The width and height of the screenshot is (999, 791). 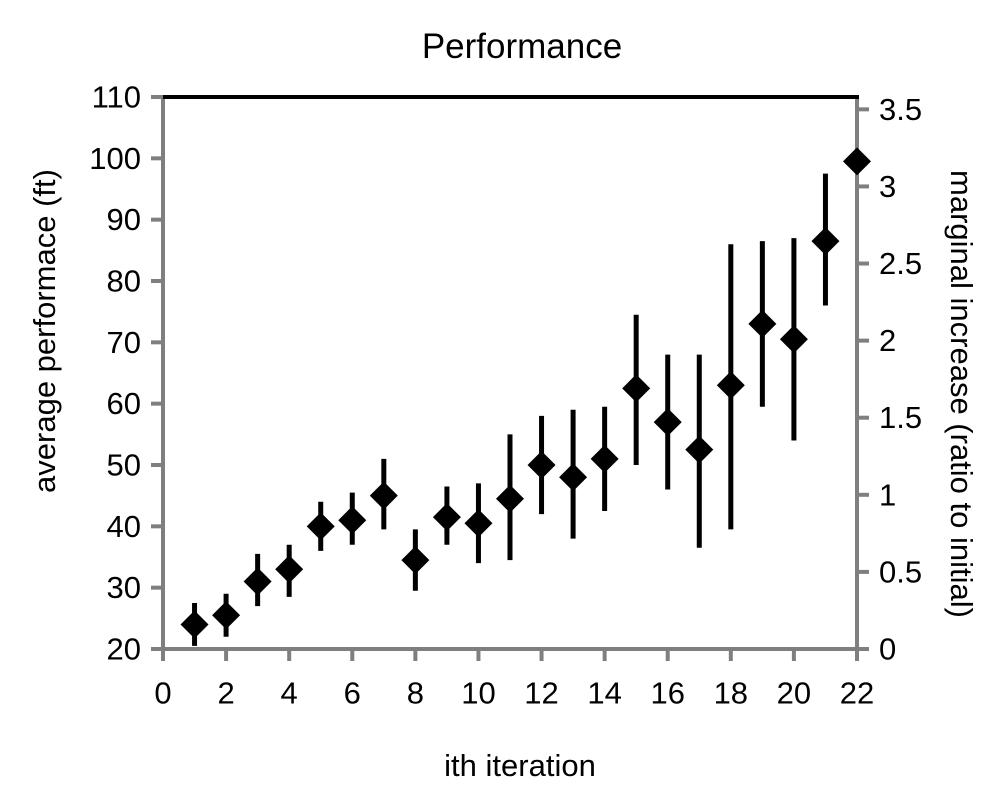 What do you see at coordinates (124, 281) in the screenshot?
I see `y-tick-label-left: 80` at bounding box center [124, 281].